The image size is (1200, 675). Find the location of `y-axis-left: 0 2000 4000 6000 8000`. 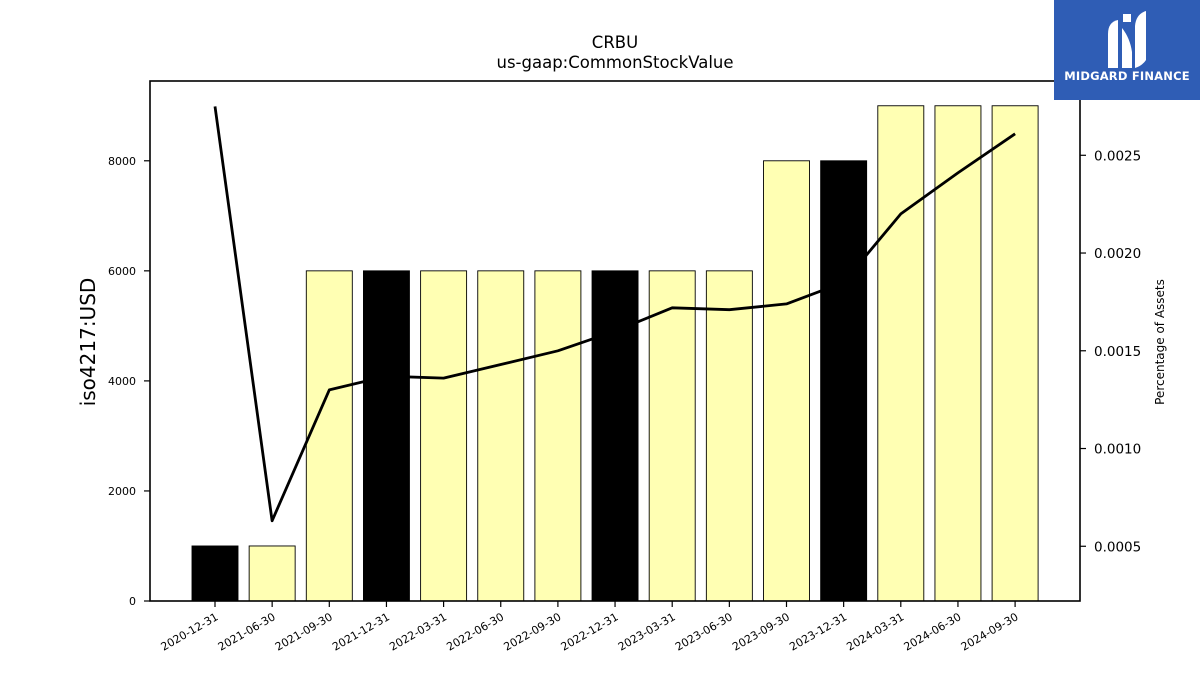

y-axis-left: 0 2000 4000 6000 8000 is located at coordinates (129, 381).